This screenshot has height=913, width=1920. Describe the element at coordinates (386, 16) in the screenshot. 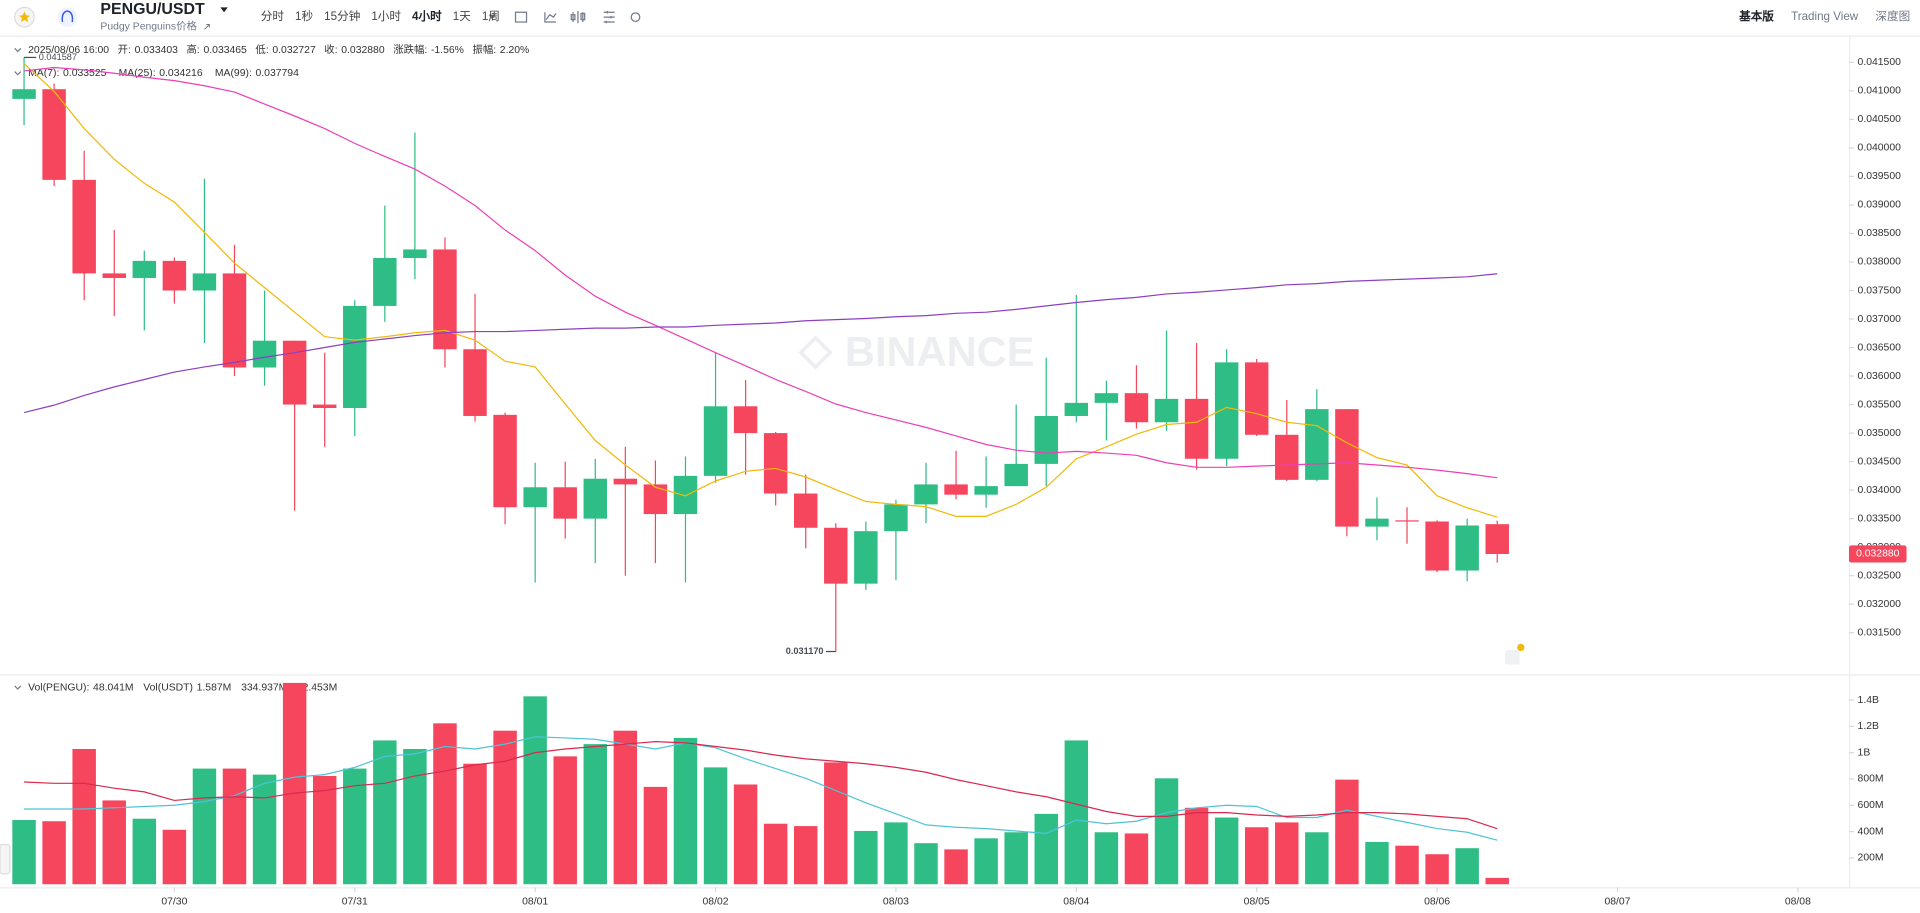

I see `interval-tab: 1小时` at that location.